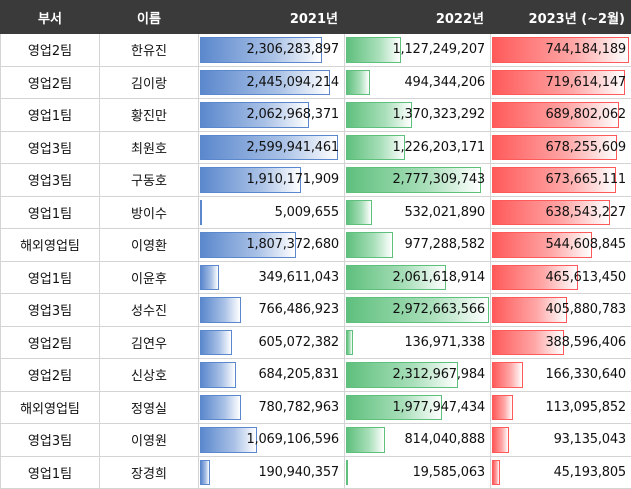  I want to click on cell-name: 이영환, so click(149, 245).